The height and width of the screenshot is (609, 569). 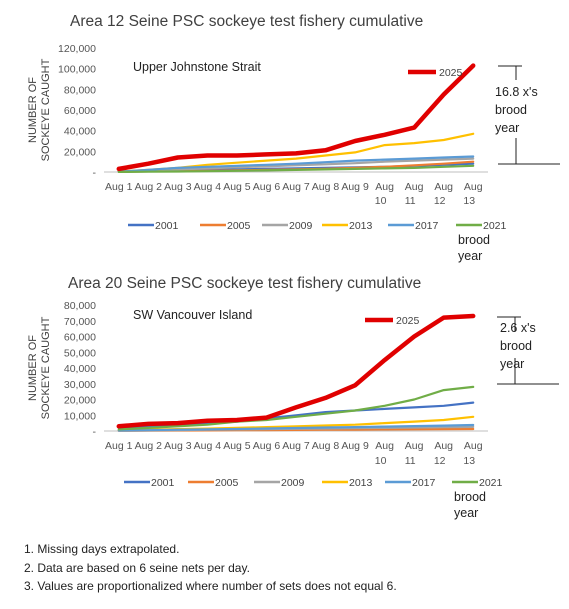 What do you see at coordinates (197, 67) in the screenshot?
I see `region-label: Upper Johnstone Strait` at bounding box center [197, 67].